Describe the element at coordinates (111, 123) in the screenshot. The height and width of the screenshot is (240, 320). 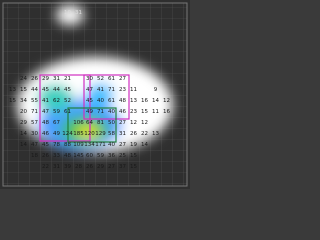
I see `cell-label: 50` at that location.